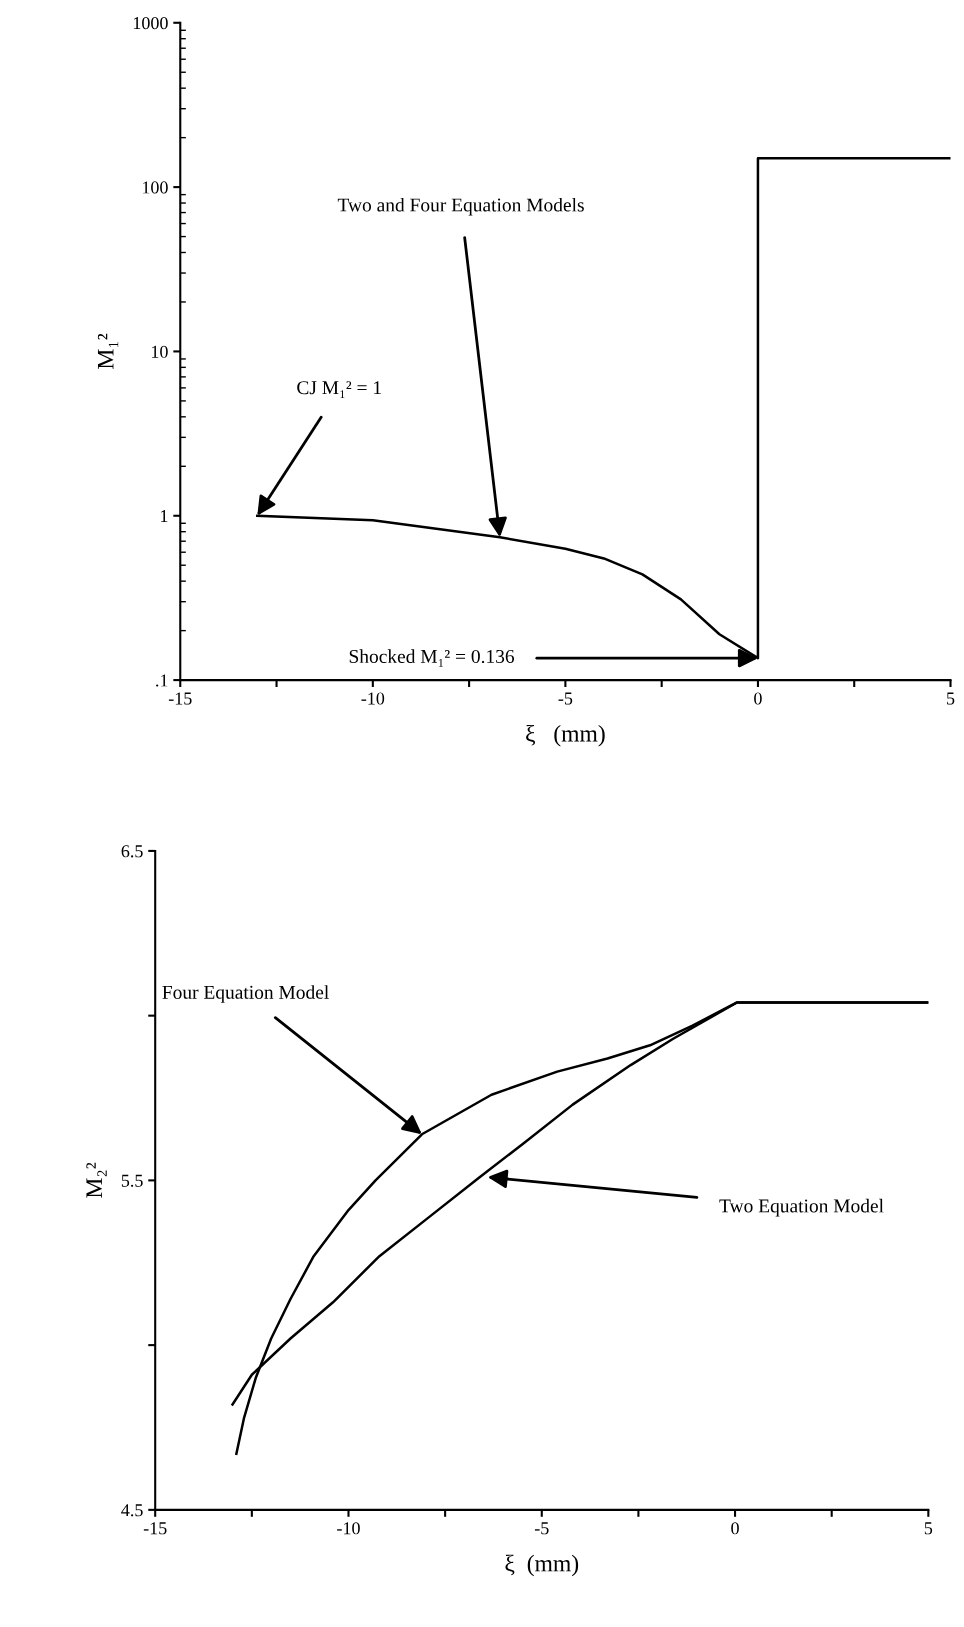 The image size is (964, 1627). What do you see at coordinates (132, 1510) in the screenshot?
I see `y-tick-label: 4.5` at bounding box center [132, 1510].